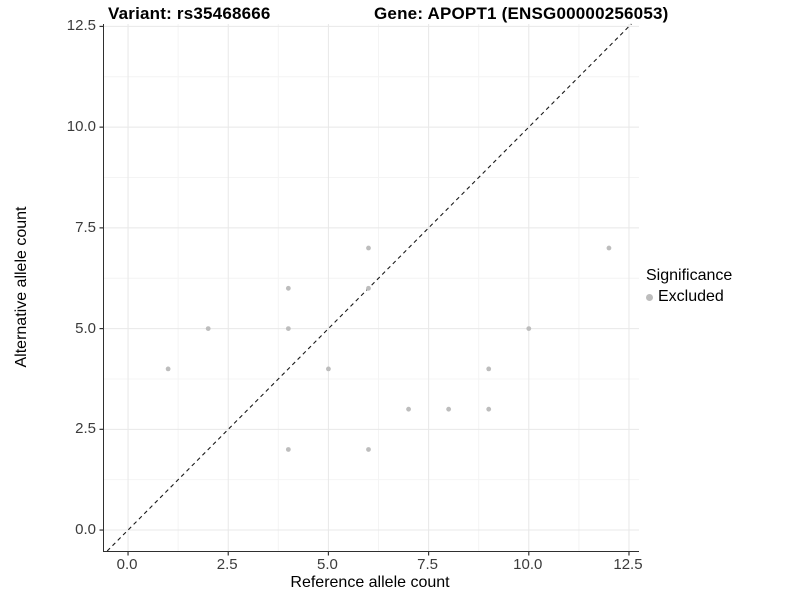 Image resolution: width=800 pixels, height=600 pixels. I want to click on x-tick-label: 0.0, so click(127, 564).